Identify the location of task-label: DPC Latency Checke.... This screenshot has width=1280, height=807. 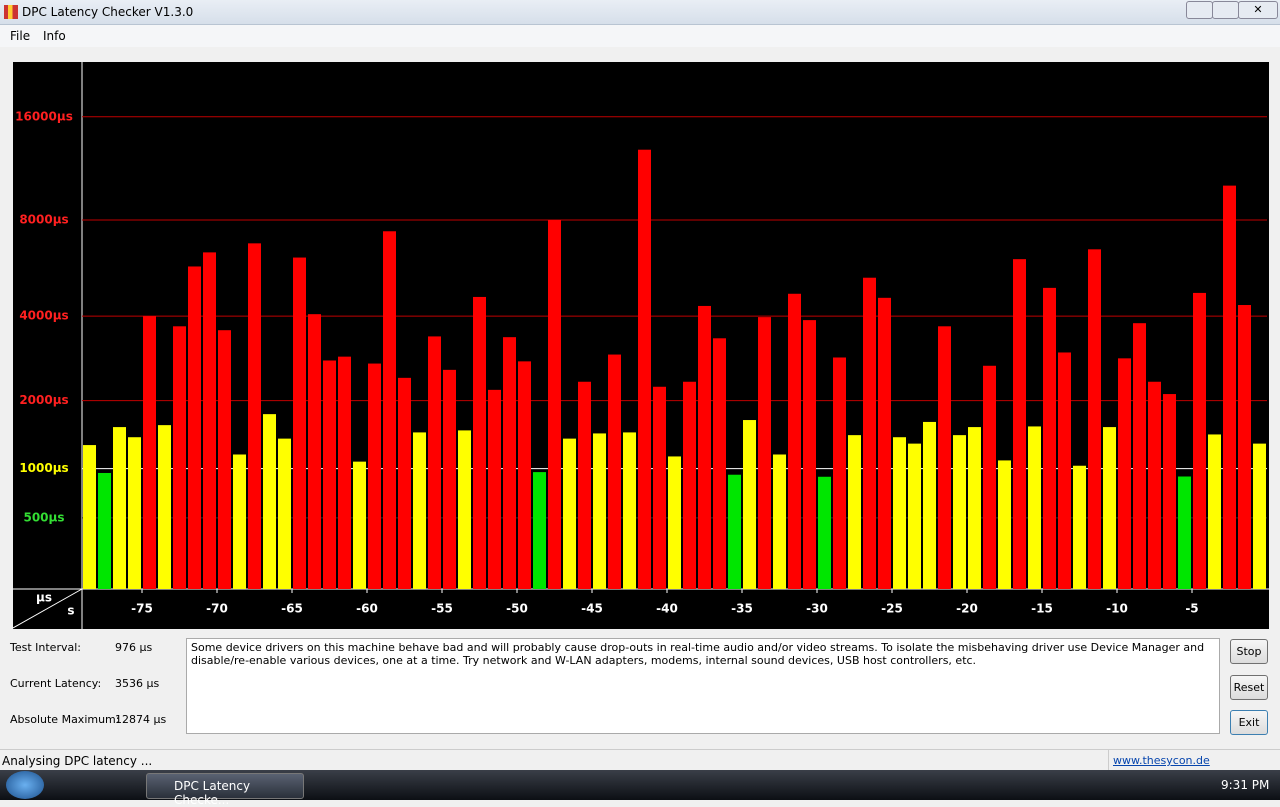
(212, 793).